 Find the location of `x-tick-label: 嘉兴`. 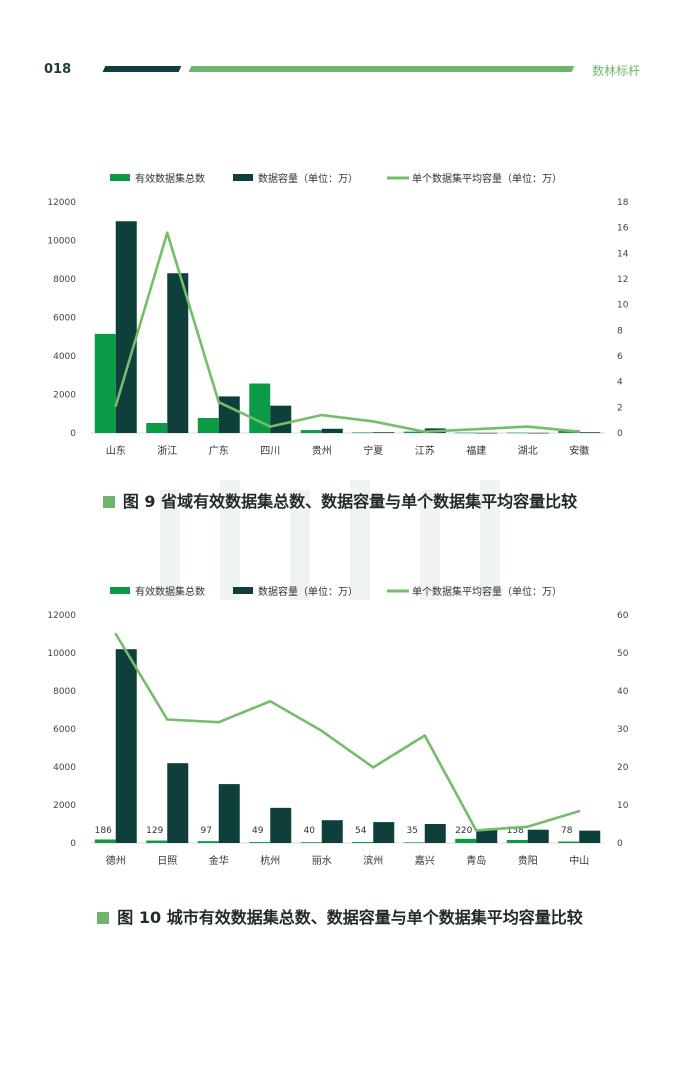

x-tick-label: 嘉兴 is located at coordinates (425, 860).